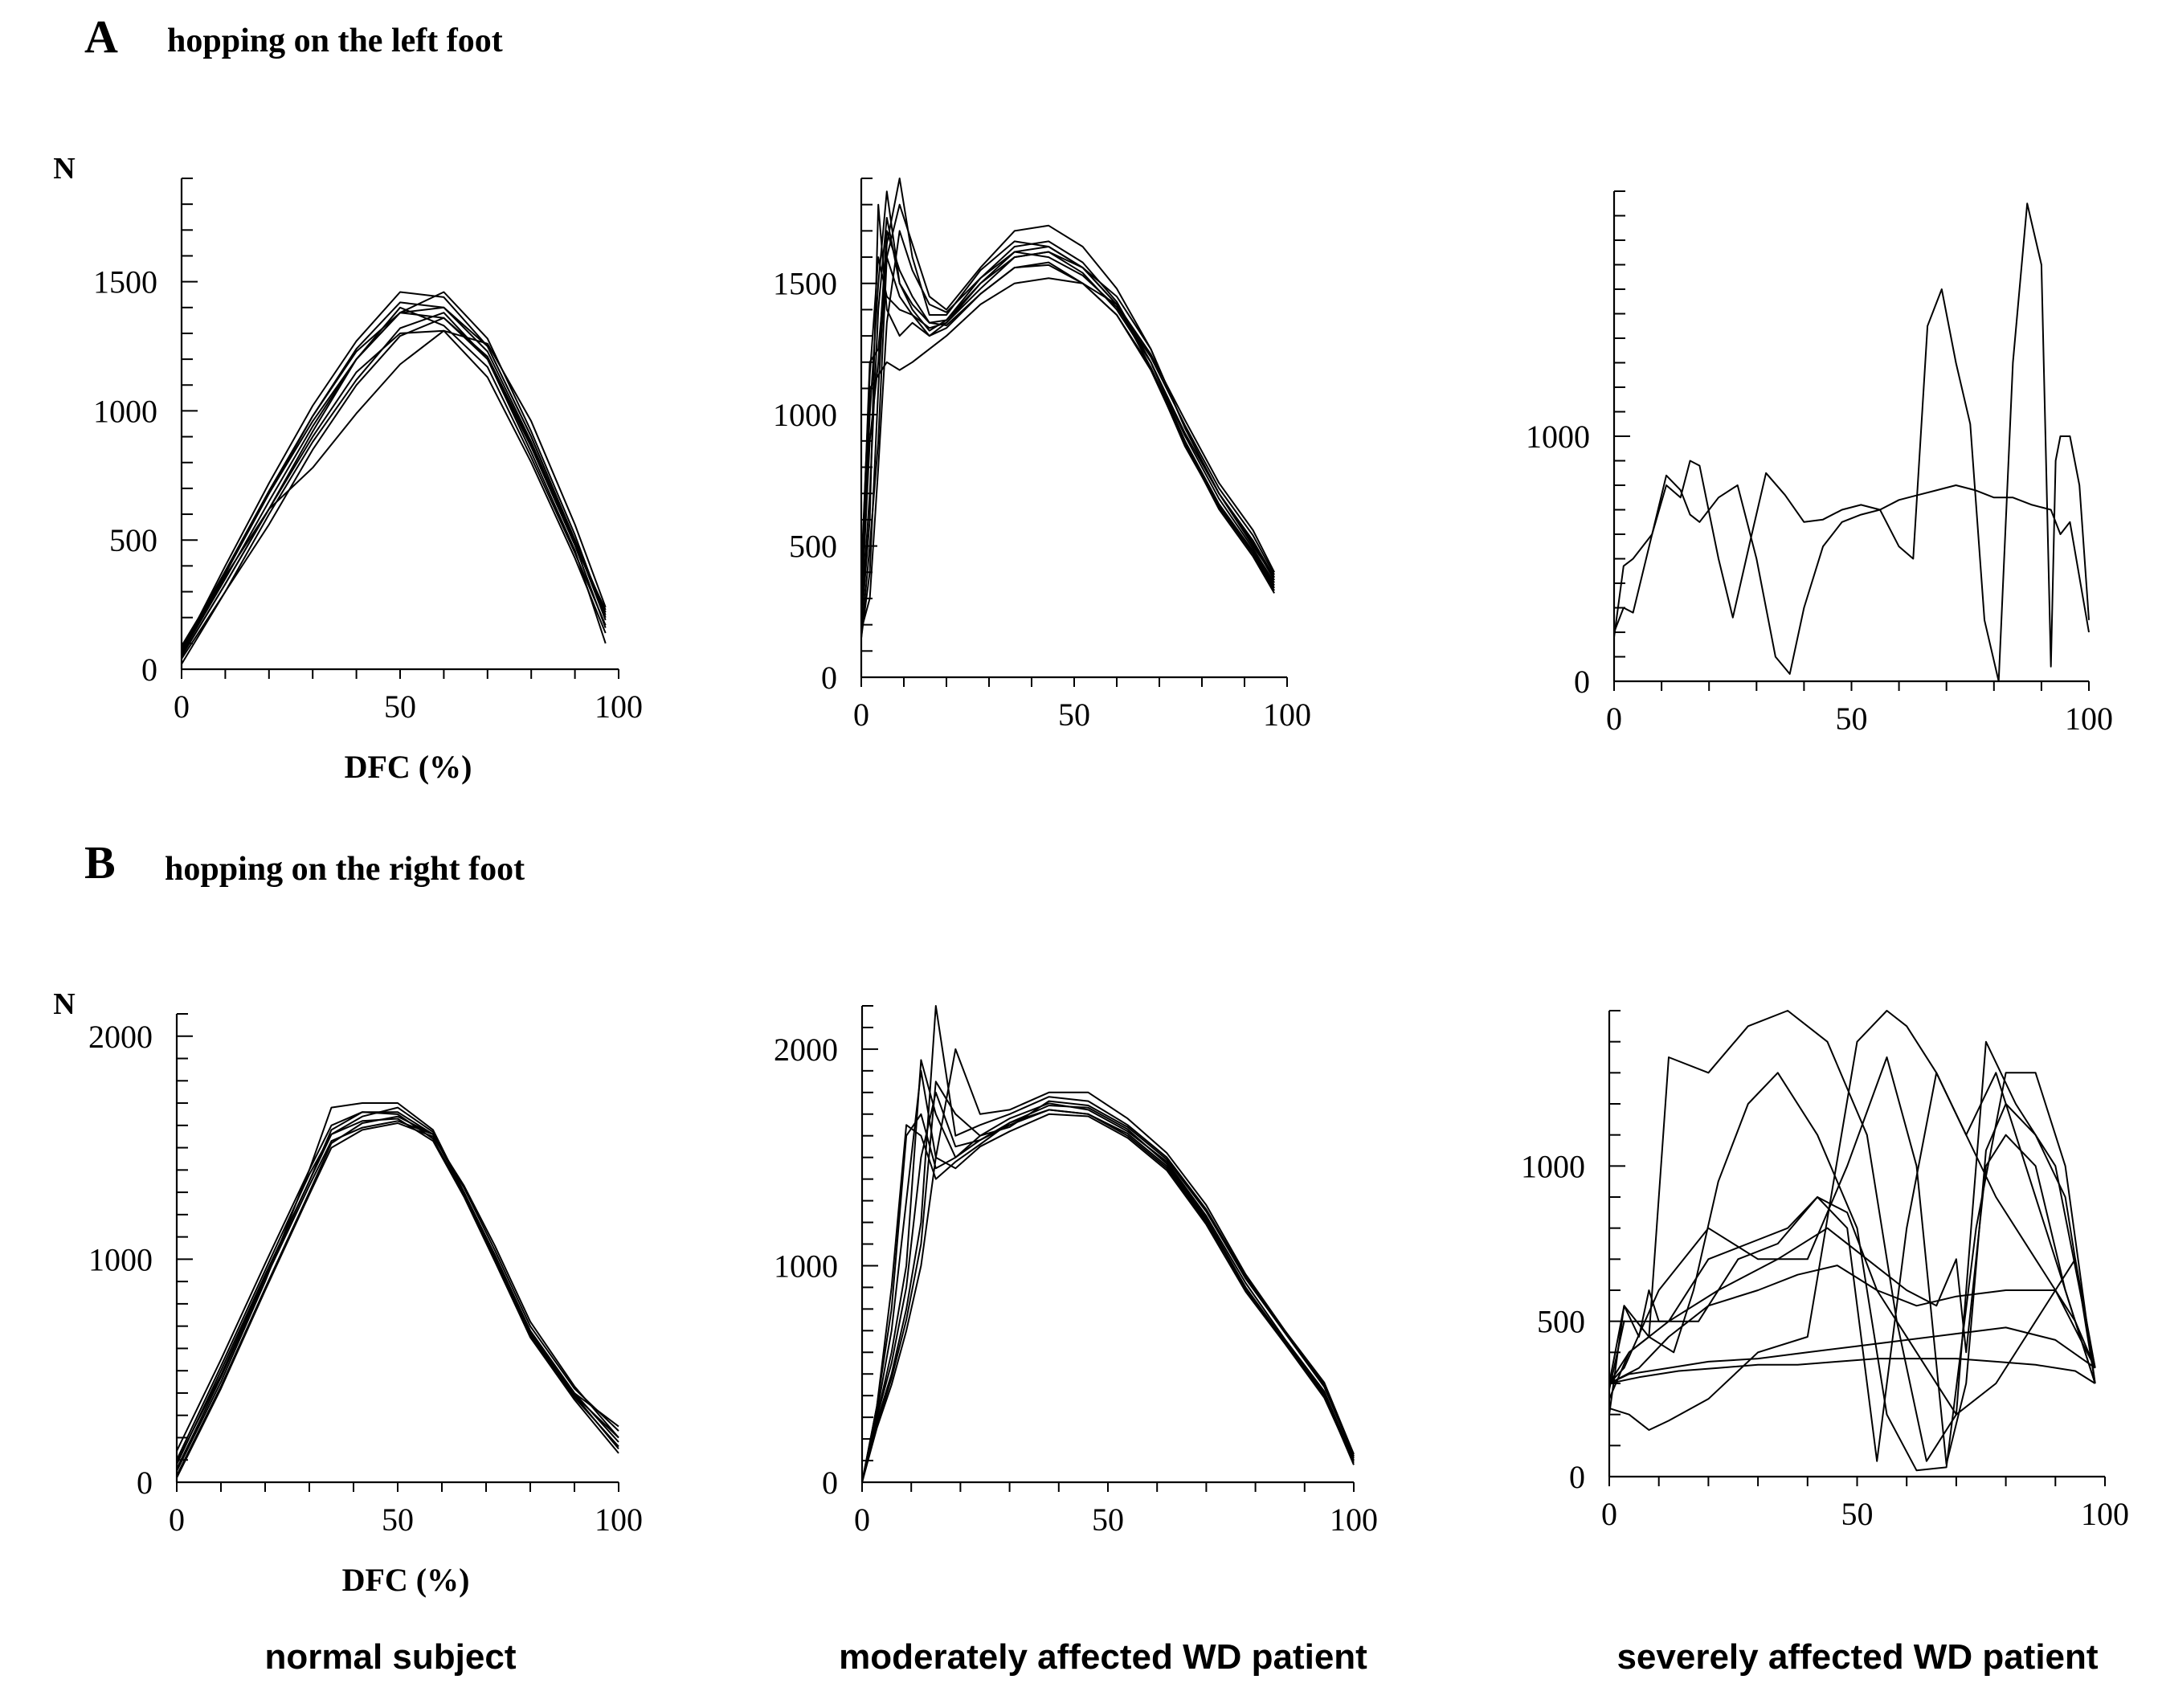  I want to click on panel-a-header: A hopping on the left foot, so click(293, 36).